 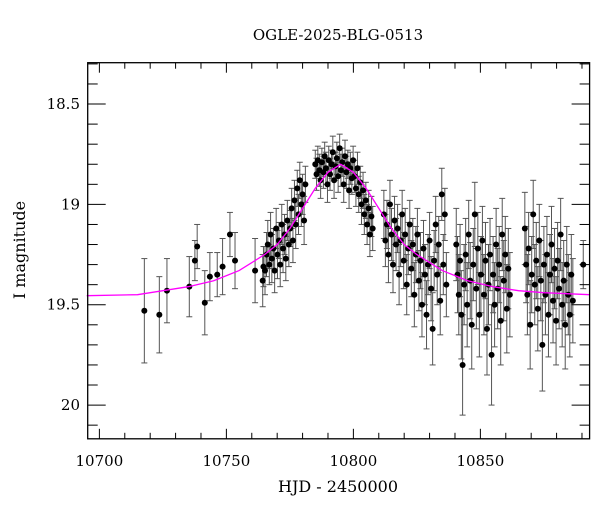 I want to click on x-axis-label: HJD - 2450000, so click(x=338, y=486).